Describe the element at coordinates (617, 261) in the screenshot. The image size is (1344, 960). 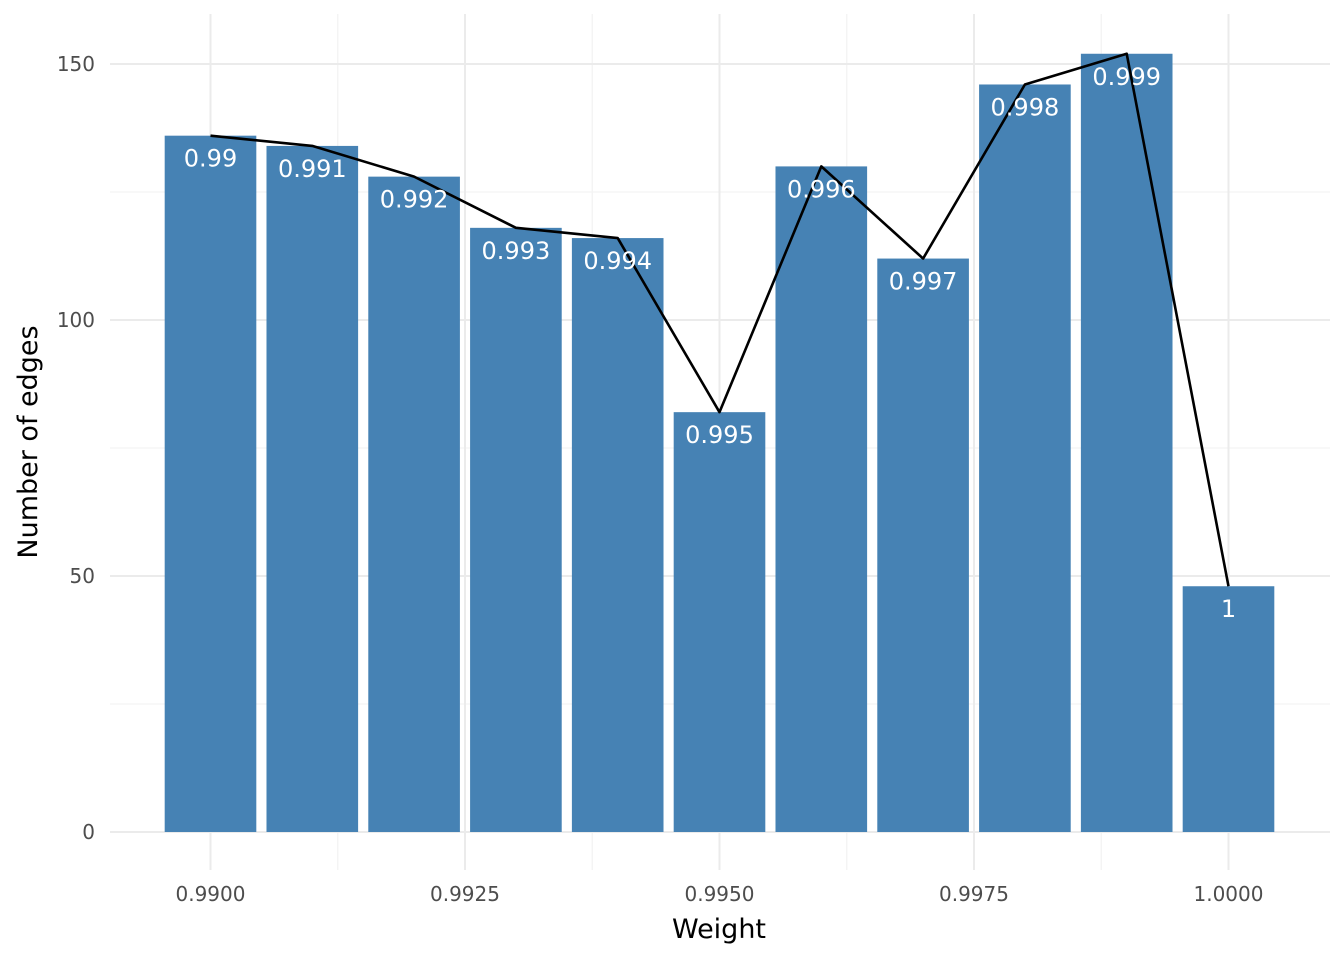
I see `bar-value-label: 0.994` at that location.